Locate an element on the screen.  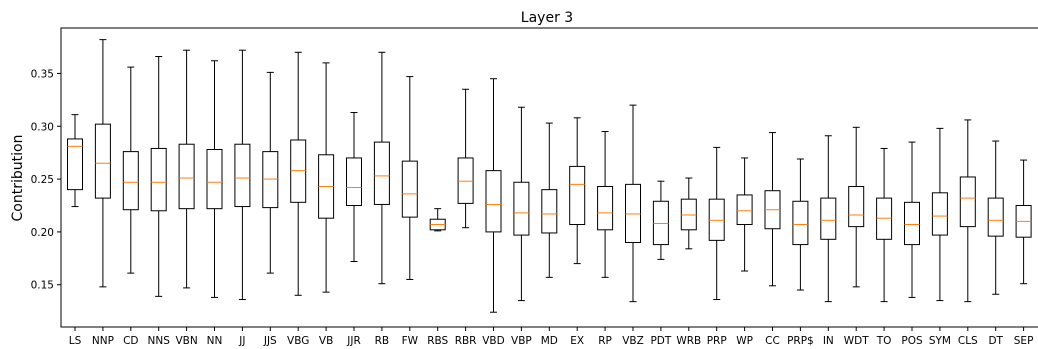
x-tick-label: WP is located at coordinates (744, 341).